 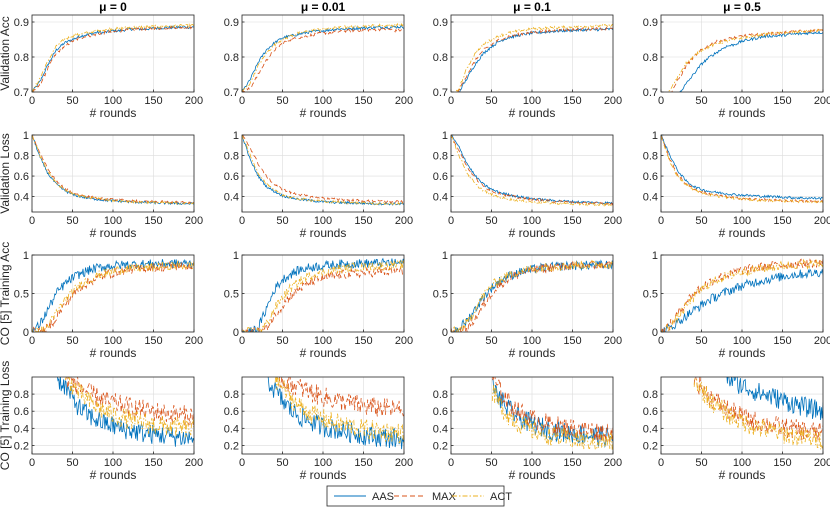 I want to click on panel-r3-c2: 0 50 100 150 200 0 0.5 1 # rounds, so click(x=318, y=305).